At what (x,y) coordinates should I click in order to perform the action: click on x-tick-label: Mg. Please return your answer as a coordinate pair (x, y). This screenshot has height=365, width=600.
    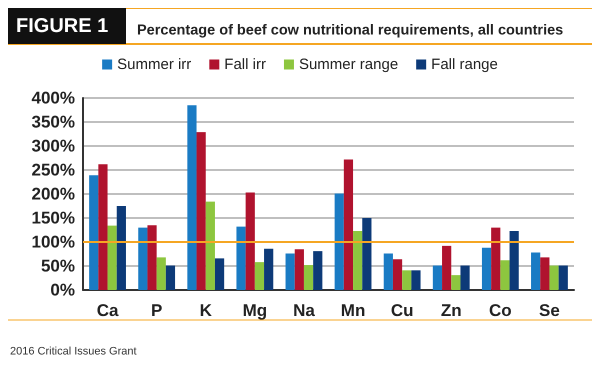
    Looking at the image, I should click on (255, 310).